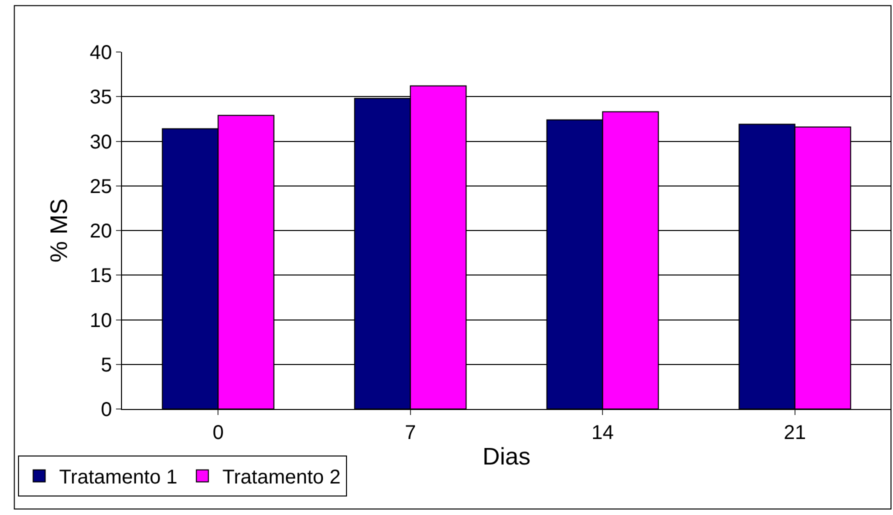 This screenshot has height=515, width=893. Describe the element at coordinates (101, 231) in the screenshot. I see `y-tick-label: 20` at that location.